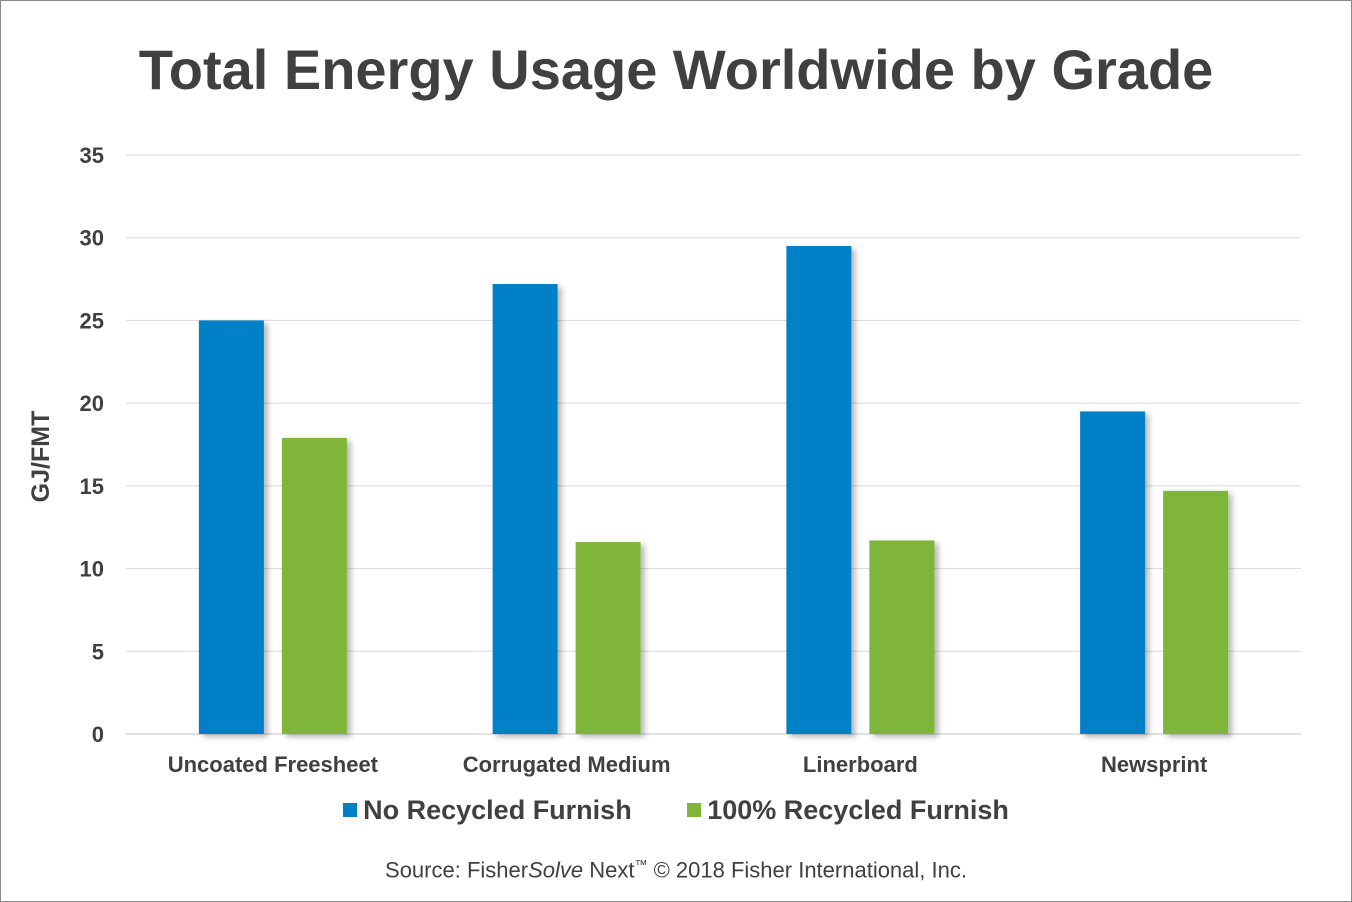  I want to click on y-tick-label: 30, so click(92, 238).